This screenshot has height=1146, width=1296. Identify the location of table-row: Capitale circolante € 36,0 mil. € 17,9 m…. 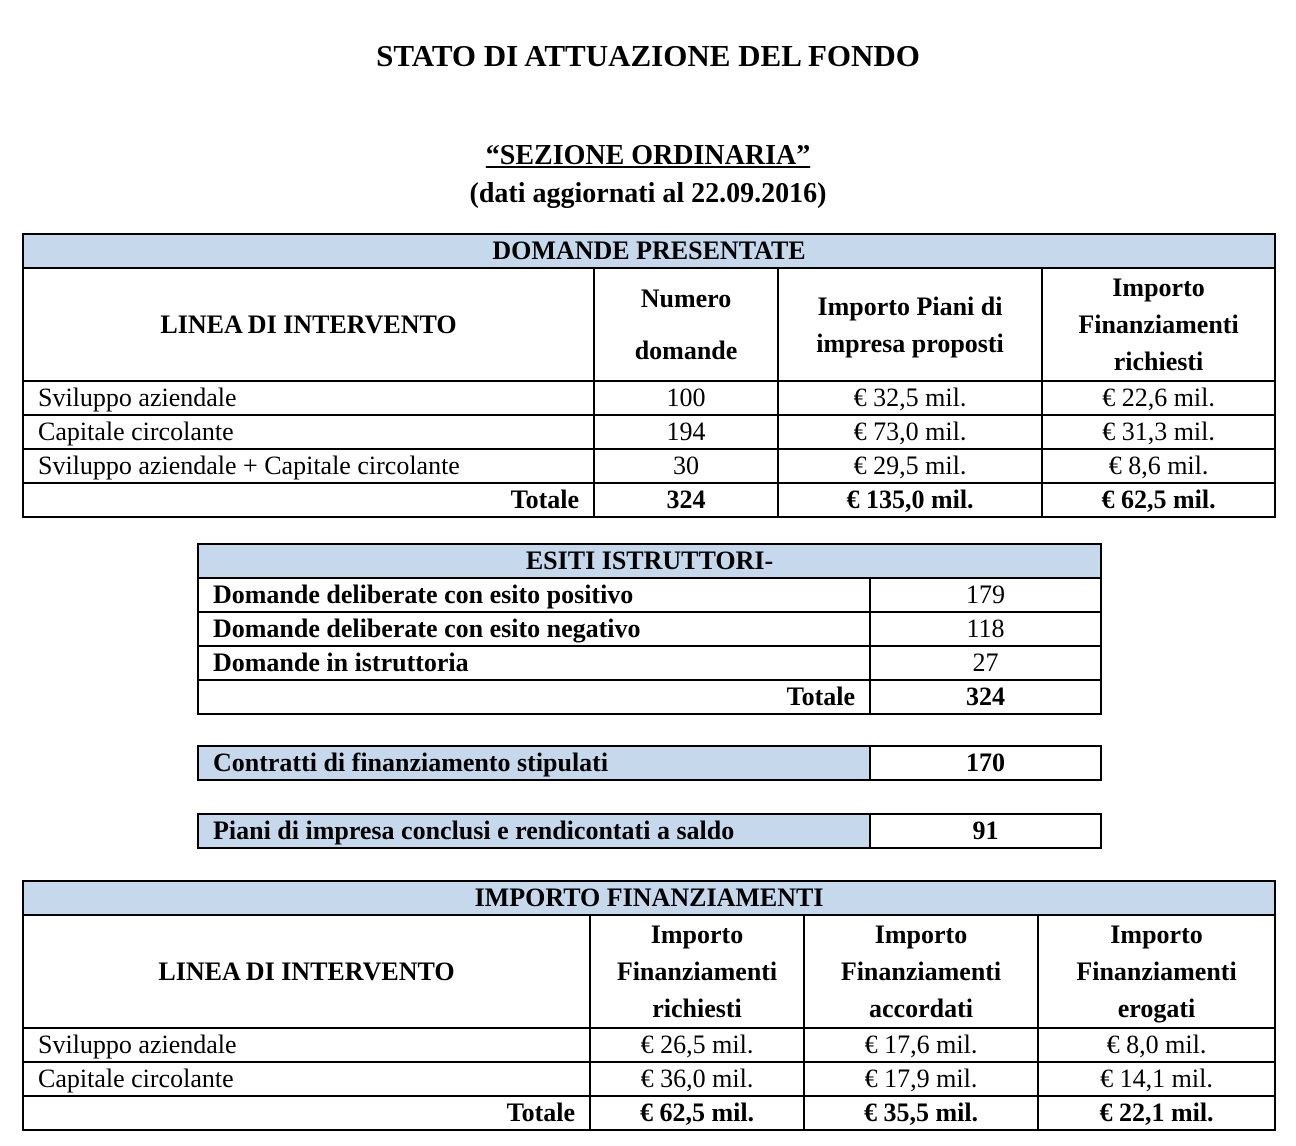
(649, 1079).